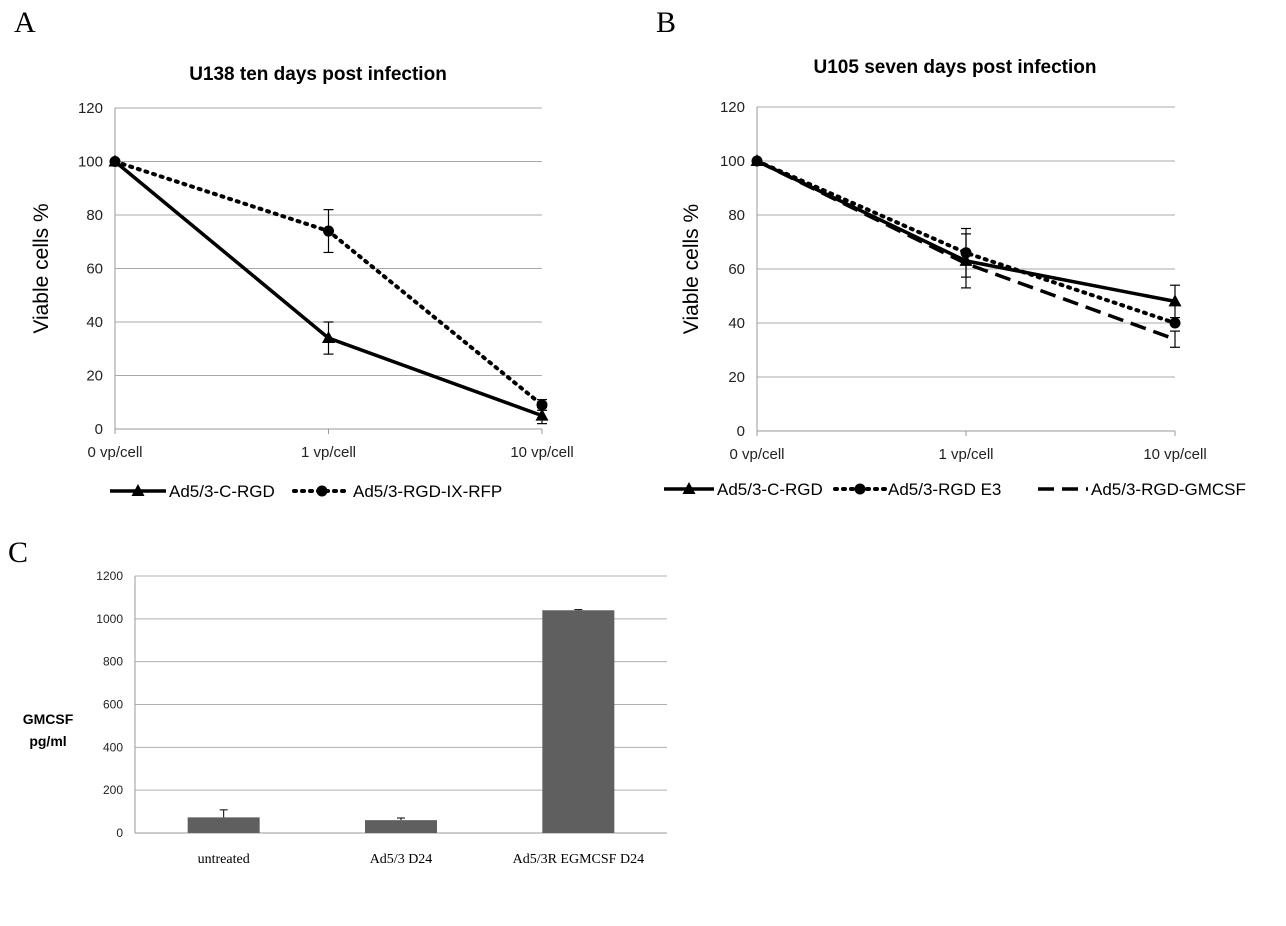  Describe the element at coordinates (427, 491) in the screenshot. I see `legend-label: Ad5/3-RGD-IX-RFP` at that location.